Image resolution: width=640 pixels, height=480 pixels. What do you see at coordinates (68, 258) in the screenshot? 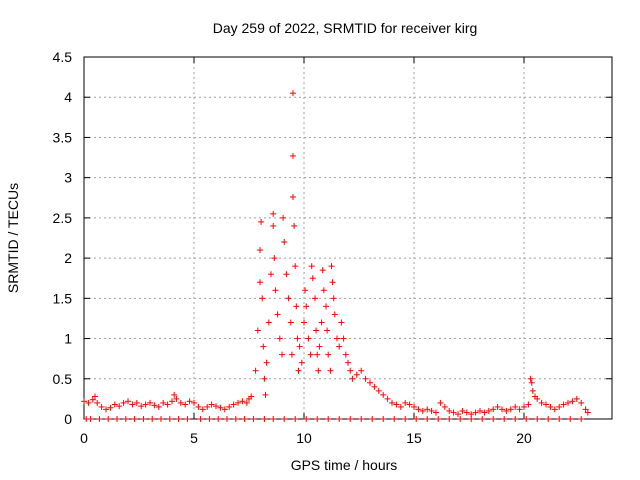
I see `y-tick-label: 2` at bounding box center [68, 258].